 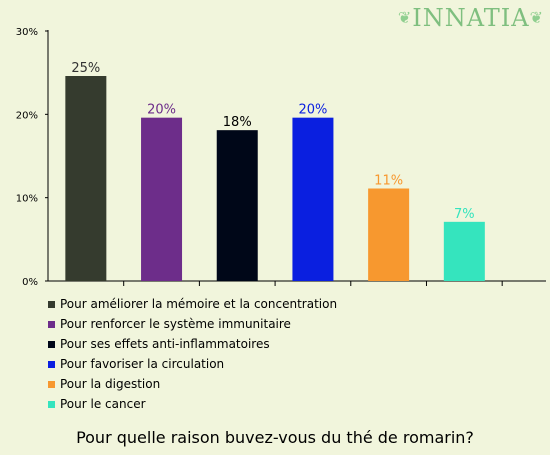 I want to click on bar-value-label: 7%, so click(x=464, y=214).